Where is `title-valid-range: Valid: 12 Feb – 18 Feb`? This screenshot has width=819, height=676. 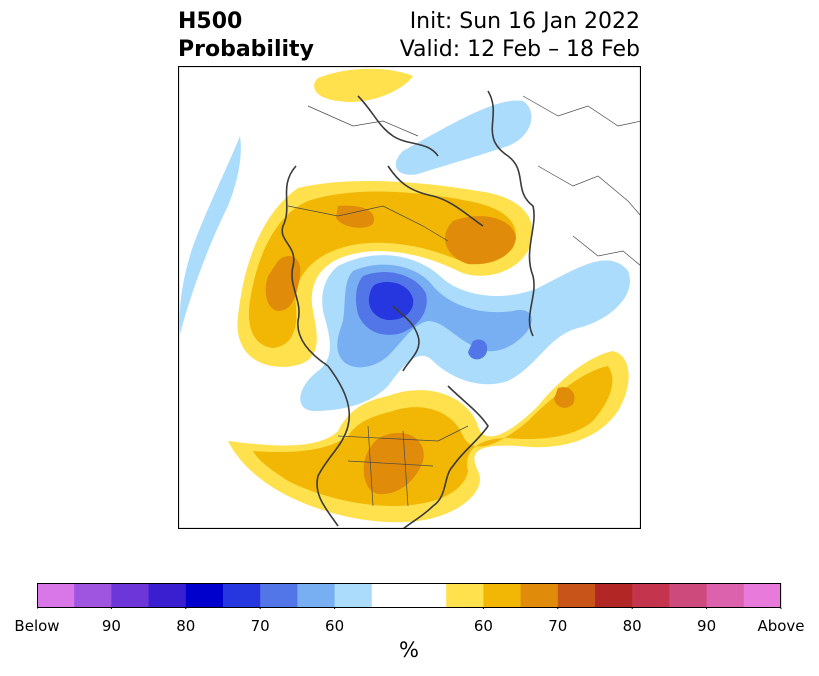
title-valid-range: Valid: 12 Feb – 18 Feb is located at coordinates (519, 49).